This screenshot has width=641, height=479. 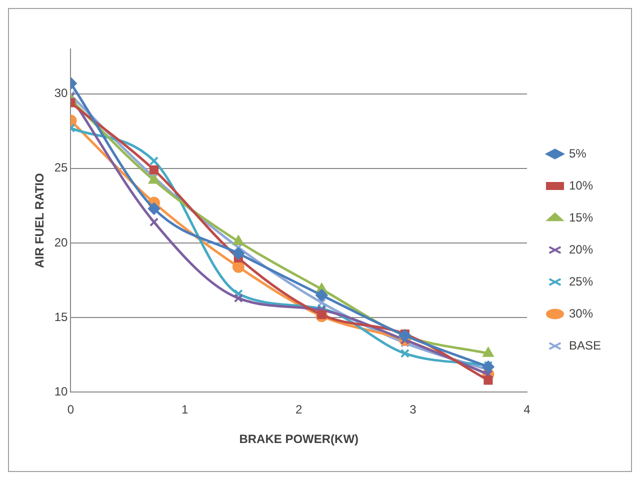 I want to click on legend-label: 5%, so click(x=577, y=153).